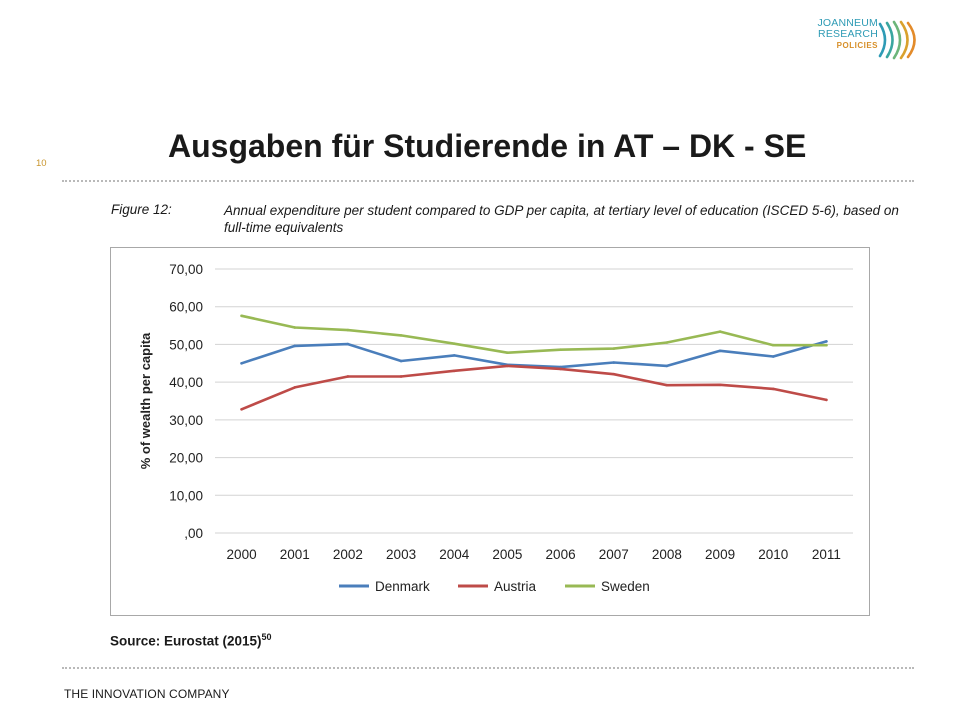 Image resolution: width=960 pixels, height=720 pixels. Describe the element at coordinates (295, 554) in the screenshot. I see `x-tick-label: 2001` at that location.